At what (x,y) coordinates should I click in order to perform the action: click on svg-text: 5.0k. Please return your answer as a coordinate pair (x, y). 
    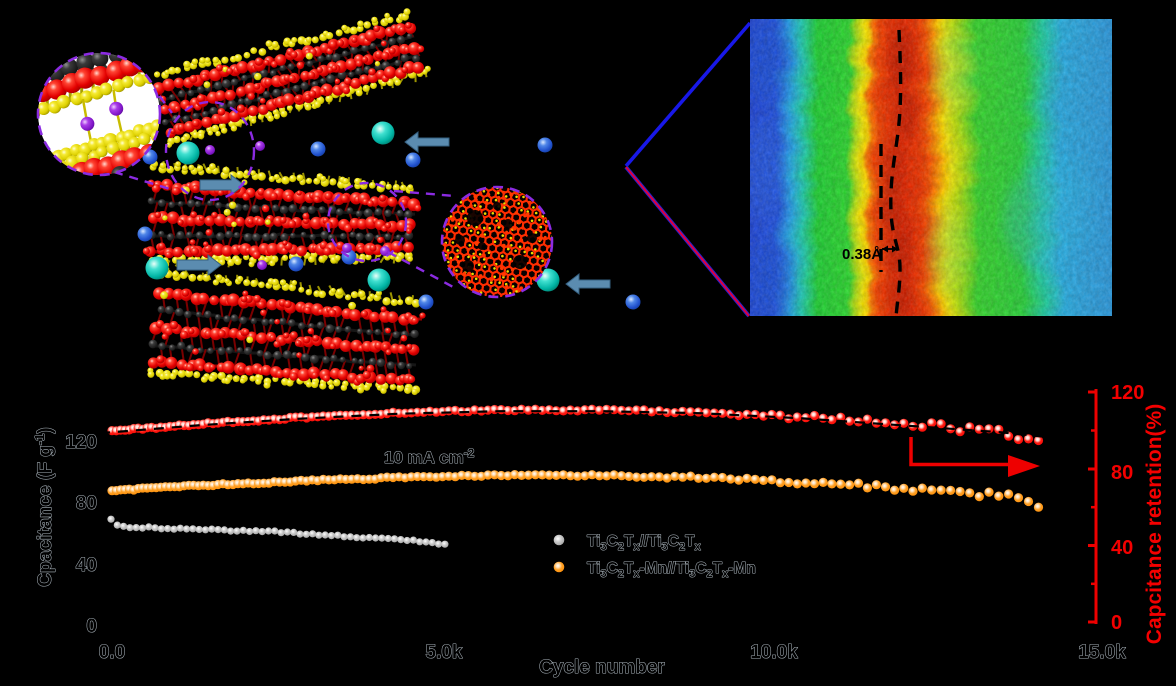
    Looking at the image, I should click on (444, 652).